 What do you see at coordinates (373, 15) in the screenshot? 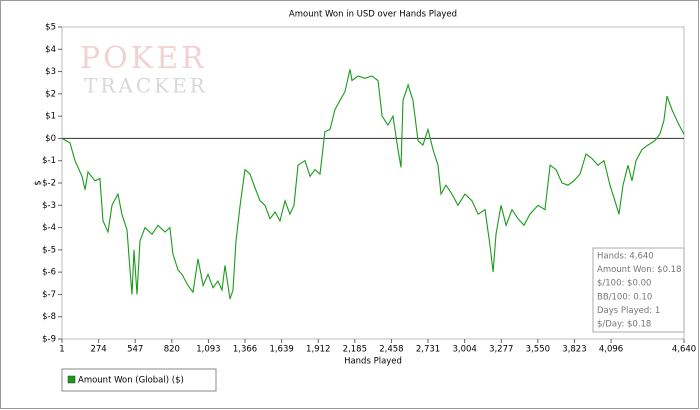
I see `chart-title: Amount Won in USD over Hands Played` at bounding box center [373, 15].